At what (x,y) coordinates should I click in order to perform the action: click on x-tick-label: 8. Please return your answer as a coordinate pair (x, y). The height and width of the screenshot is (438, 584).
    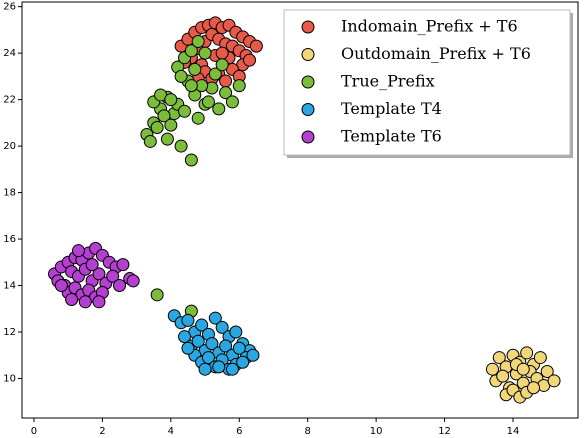
    Looking at the image, I should click on (308, 431).